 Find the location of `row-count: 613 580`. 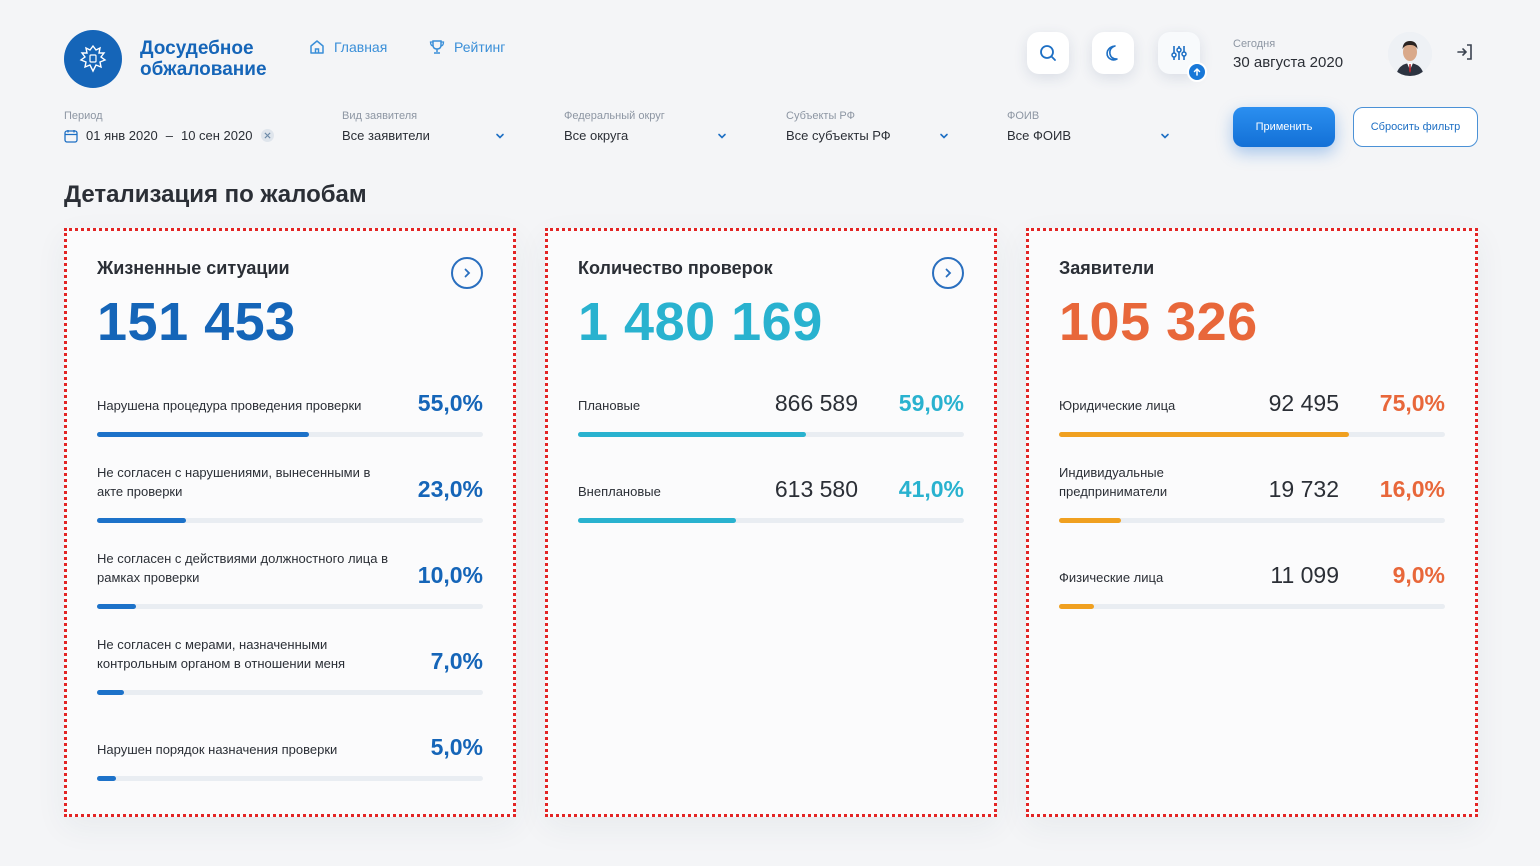

row-count: 613 580 is located at coordinates (816, 489).